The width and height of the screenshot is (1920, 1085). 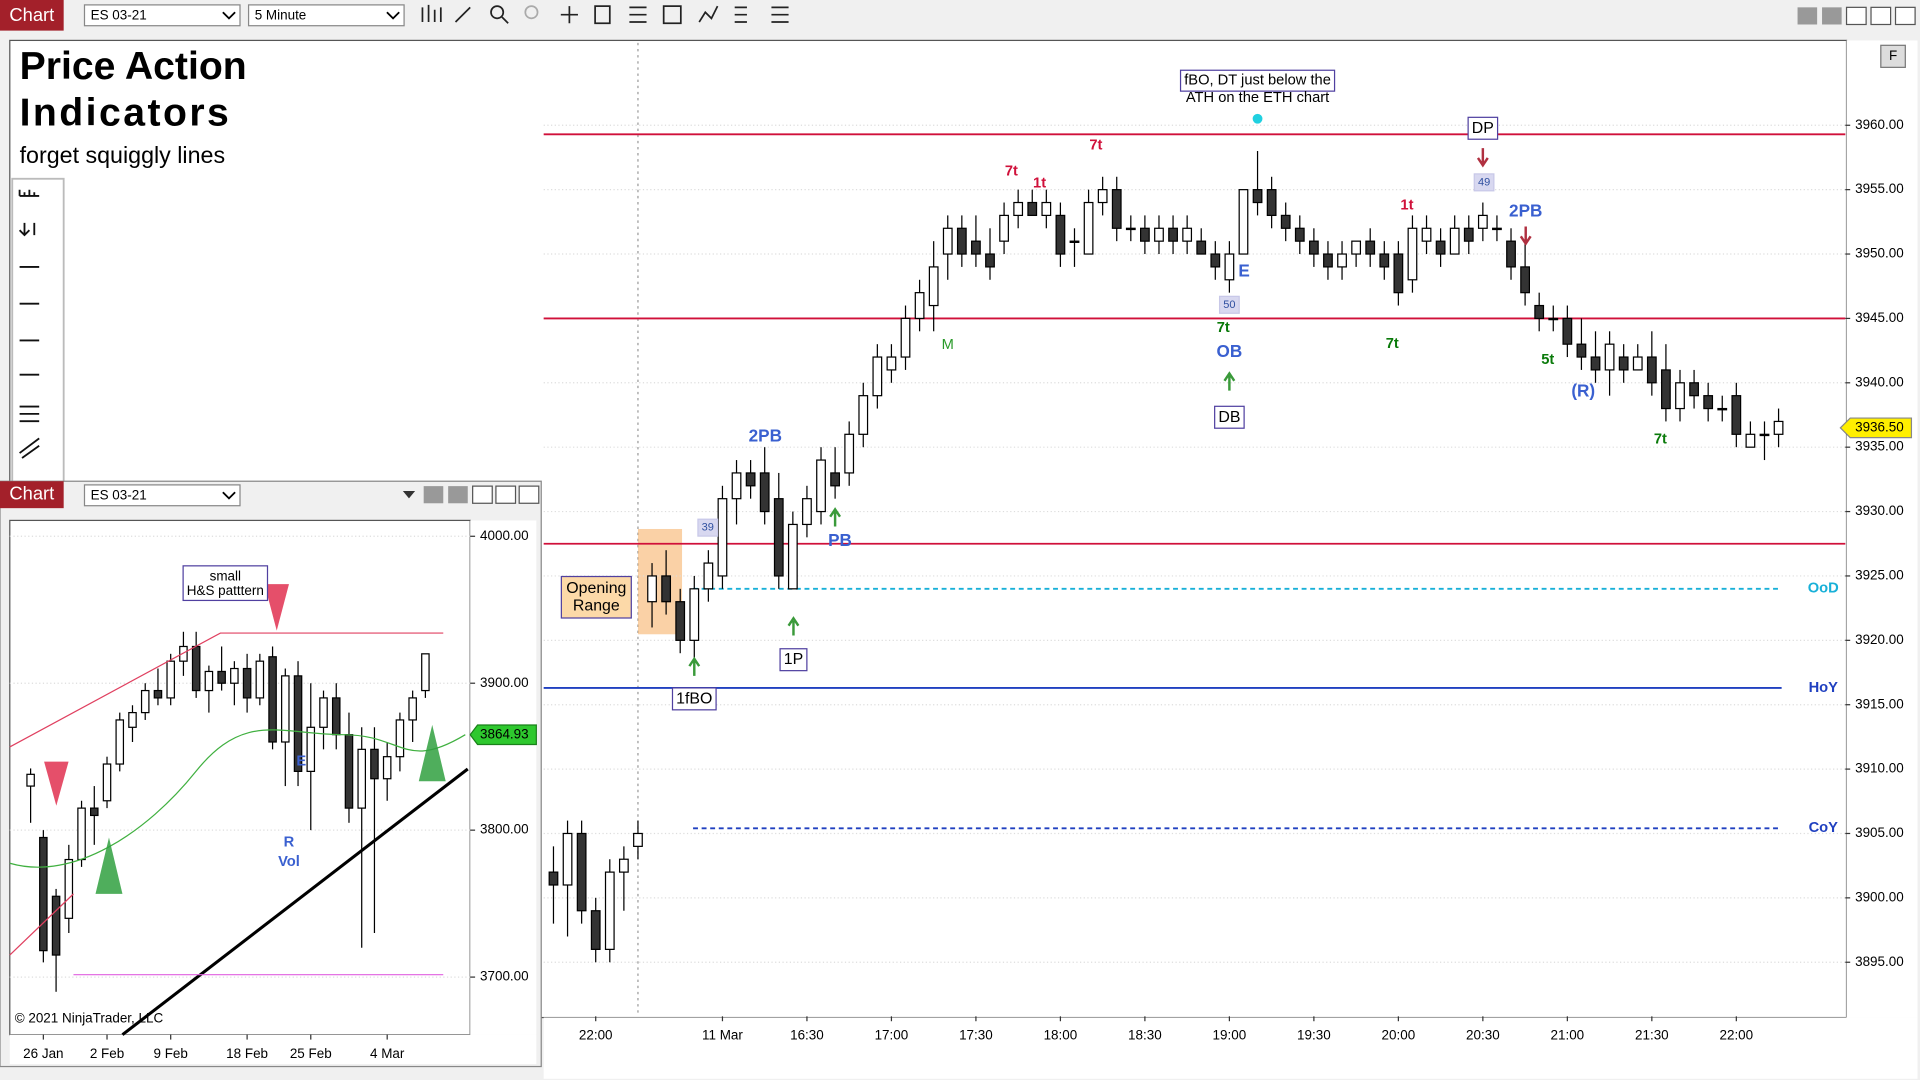 I want to click on f-label: F, so click(x=1893, y=55).